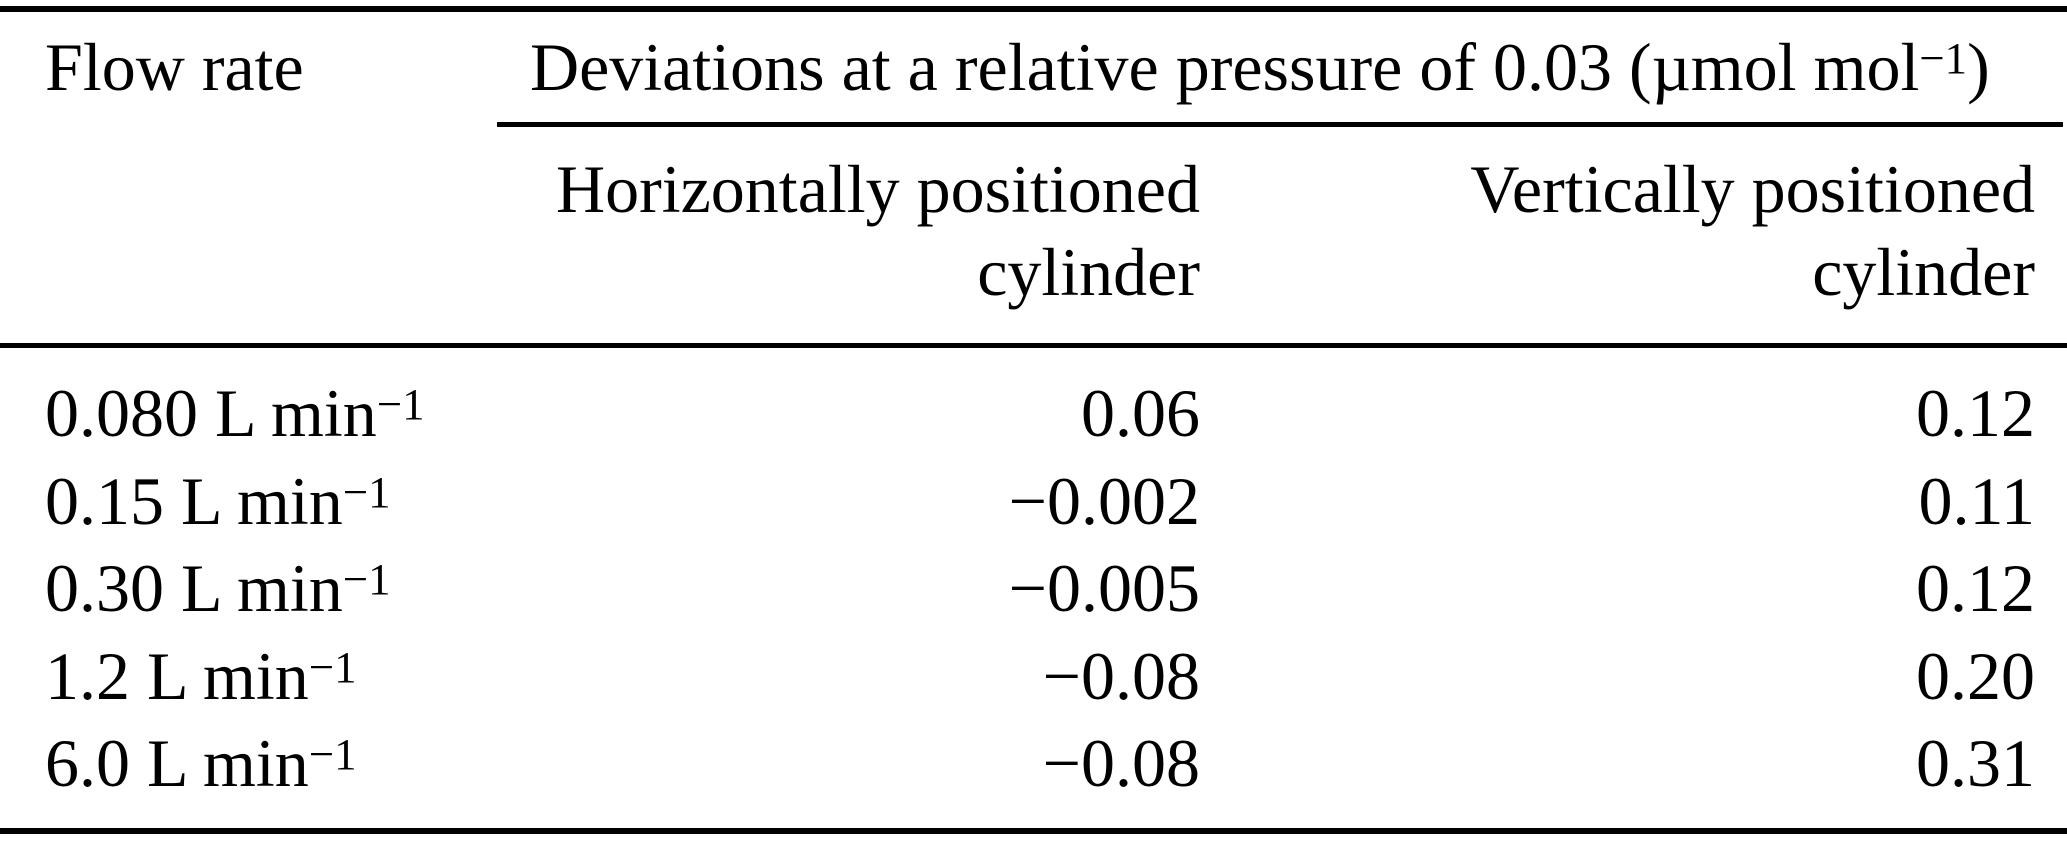 Image resolution: width=2067 pixels, height=841 pixels. I want to click on table-row: 0.15 L min−1 −0.002 0.11, so click(1033, 507).